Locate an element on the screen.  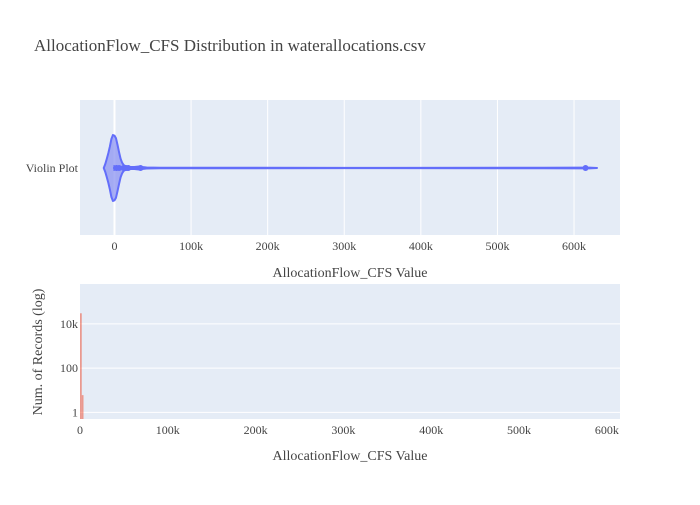
histogram-y-tick-label: 10k is located at coordinates (69, 324).